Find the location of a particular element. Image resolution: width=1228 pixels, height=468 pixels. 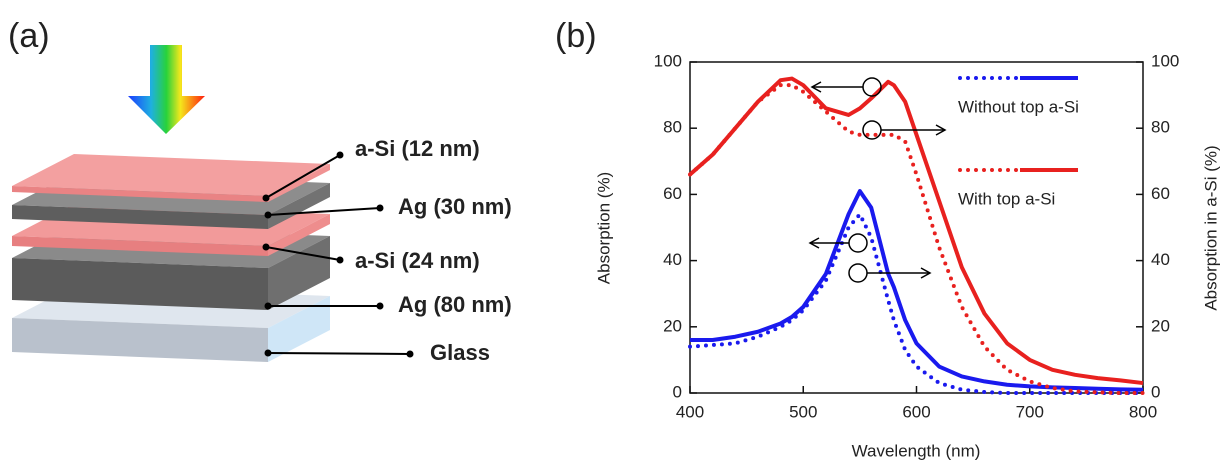

y-axis-label: Absorption (%) is located at coordinates (603, 228).